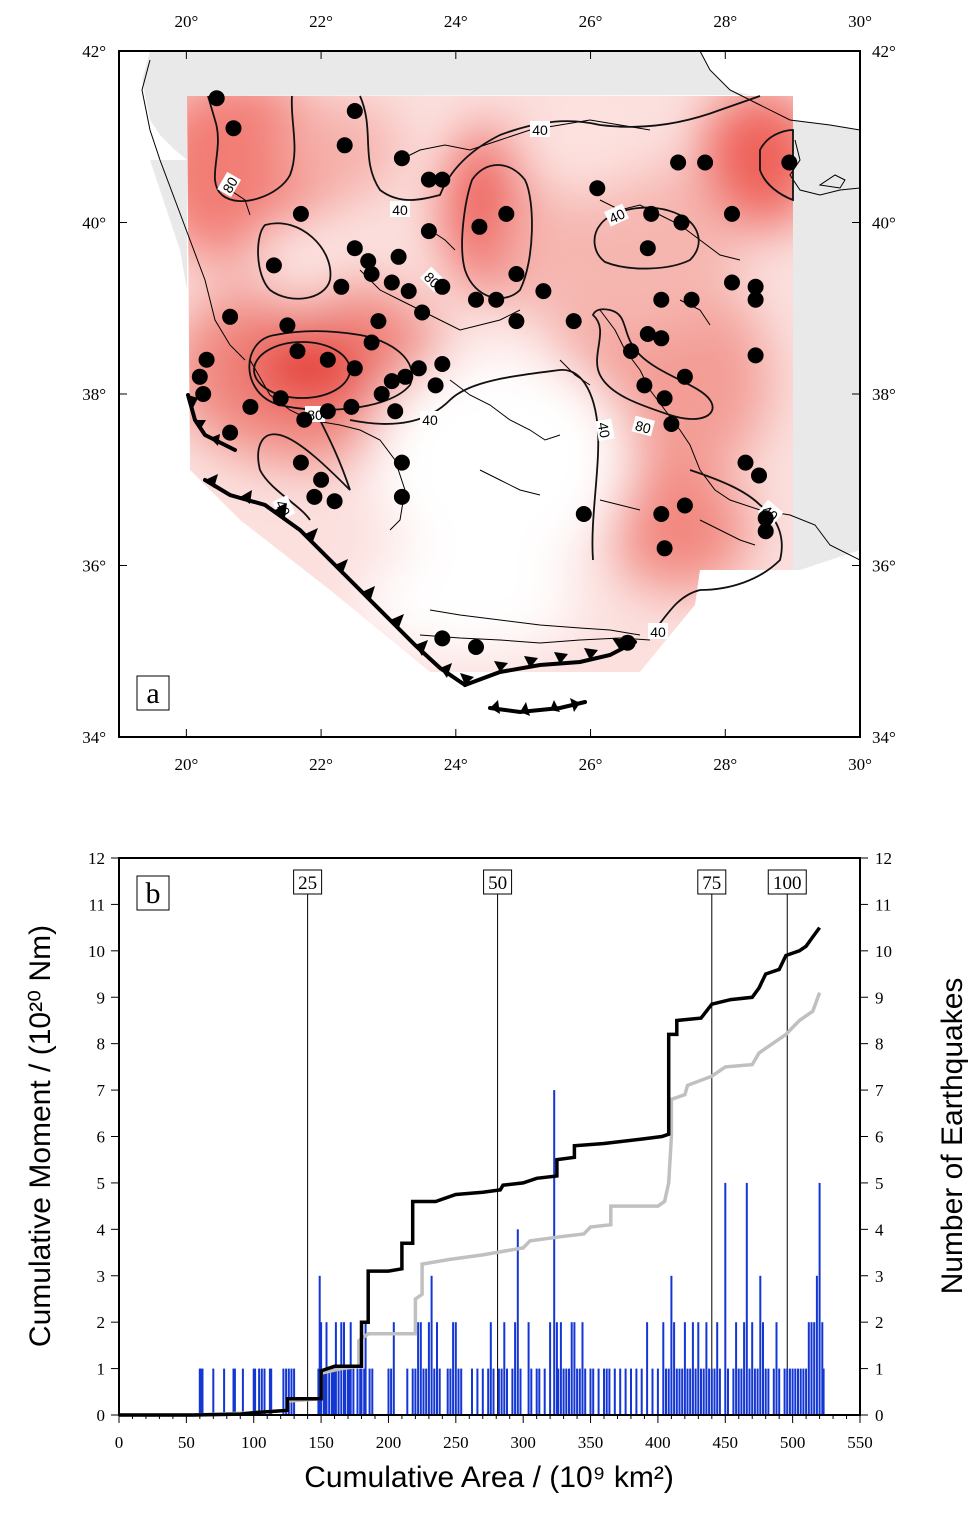 The image size is (971, 1520). I want to click on x-tick-label: 50, so click(186, 1442).